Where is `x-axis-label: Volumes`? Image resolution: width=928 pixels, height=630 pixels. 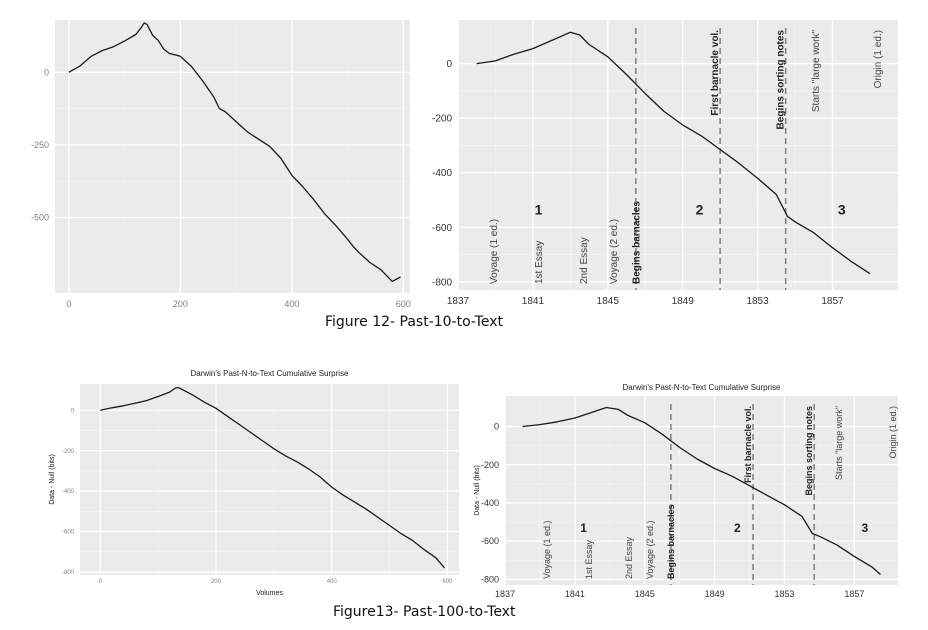
x-axis-label: Volumes is located at coordinates (269, 593).